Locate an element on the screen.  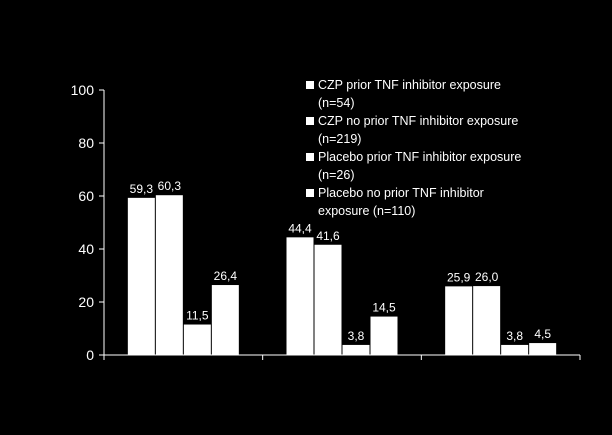
y-tick-label: 20 is located at coordinates (86, 302).